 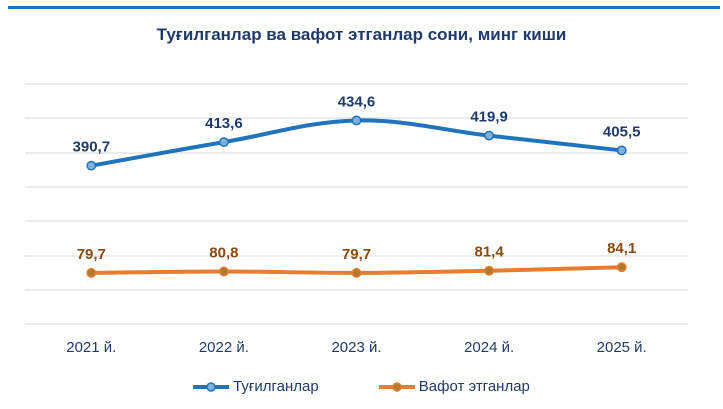 I want to click on legend-marker-deaths, so click(x=396, y=386).